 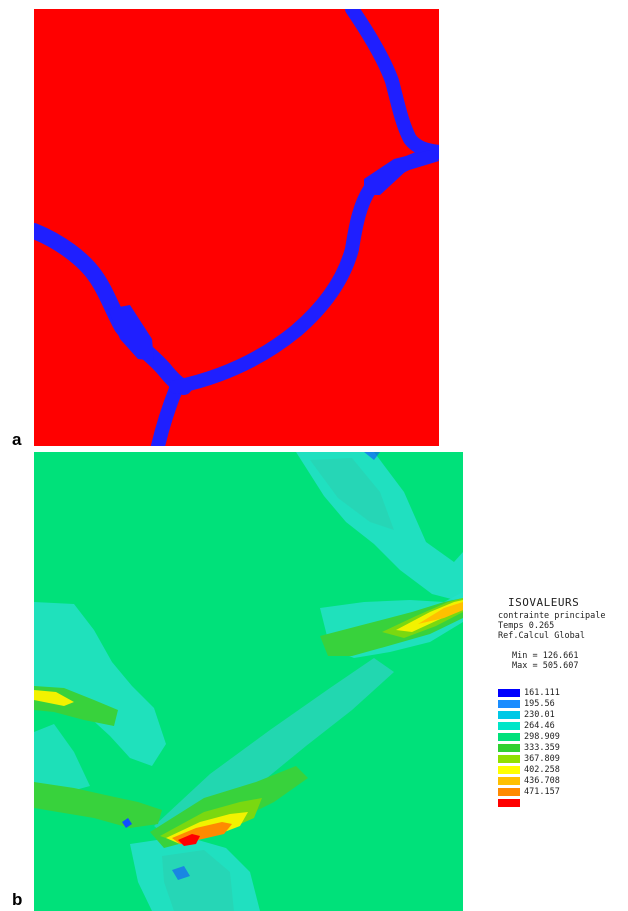 What do you see at coordinates (542, 759) in the screenshot?
I see `legend-value: 367.809` at bounding box center [542, 759].